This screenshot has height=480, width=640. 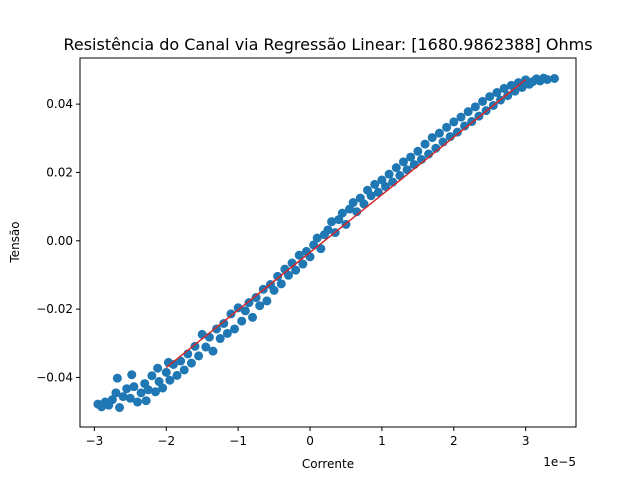 I want to click on y-tick-label-1: −0.02, so click(x=54, y=309).